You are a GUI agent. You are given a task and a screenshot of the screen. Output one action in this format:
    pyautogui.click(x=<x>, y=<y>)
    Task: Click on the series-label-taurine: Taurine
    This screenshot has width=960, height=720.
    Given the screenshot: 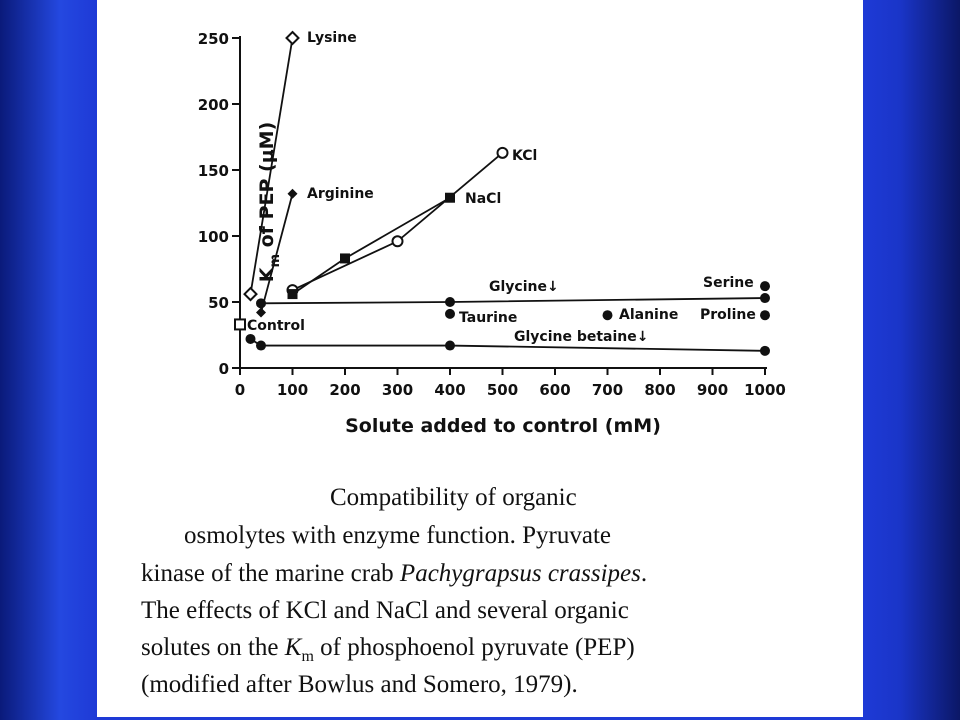 What is the action you would take?
    pyautogui.click(x=488, y=318)
    